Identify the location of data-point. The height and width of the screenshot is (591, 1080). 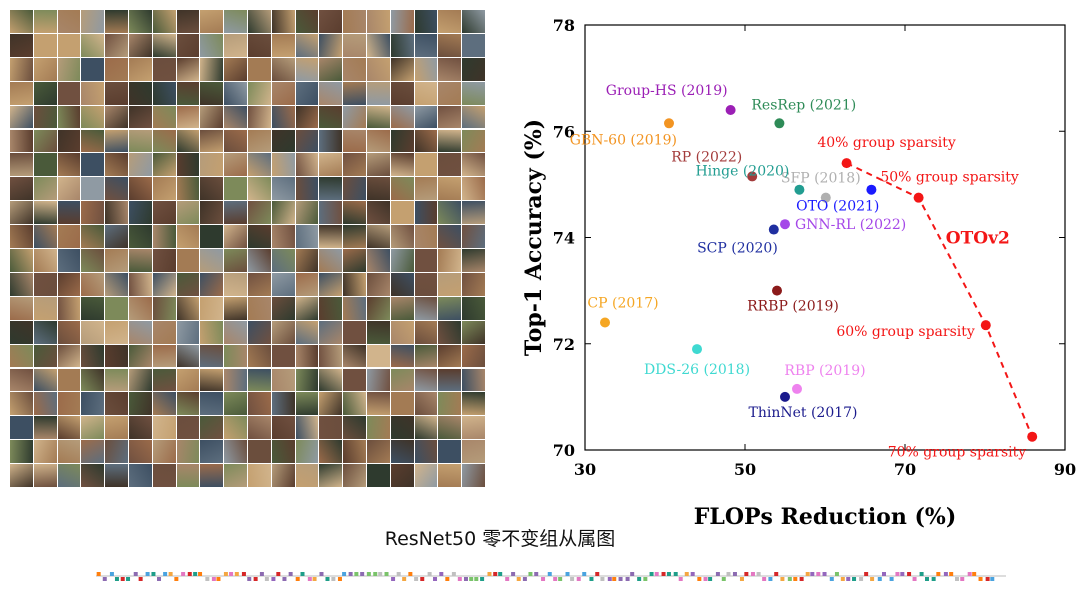
(797, 388).